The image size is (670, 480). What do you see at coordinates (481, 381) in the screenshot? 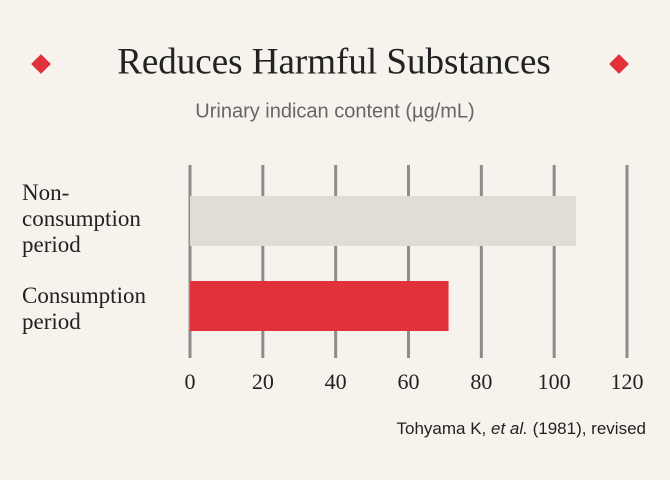
I see `x-tick-label: 80` at bounding box center [481, 381].